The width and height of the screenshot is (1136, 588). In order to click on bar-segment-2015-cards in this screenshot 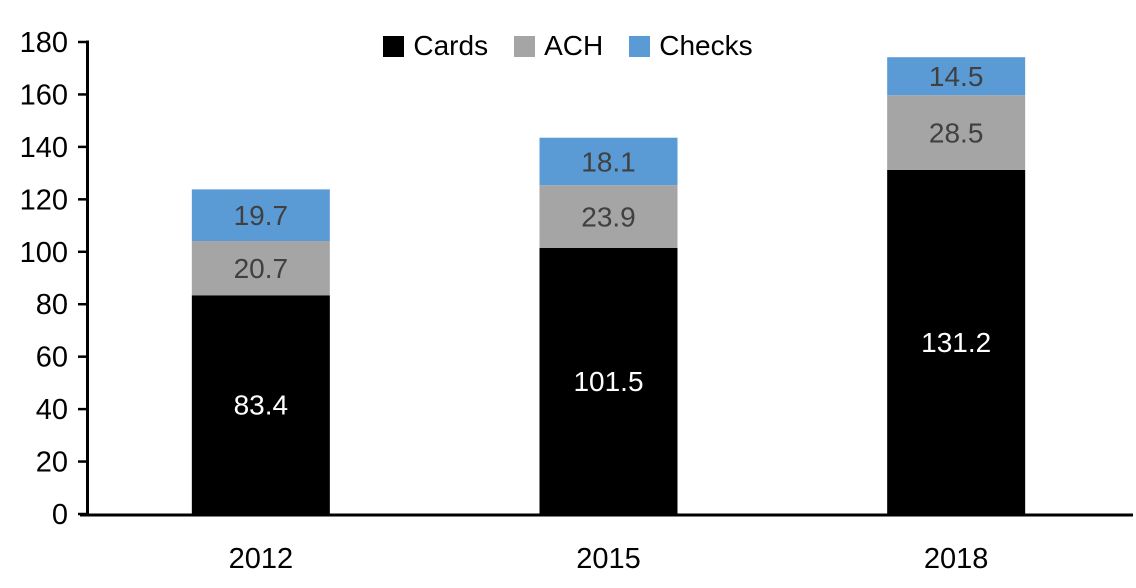, I will do `click(608, 380)`.